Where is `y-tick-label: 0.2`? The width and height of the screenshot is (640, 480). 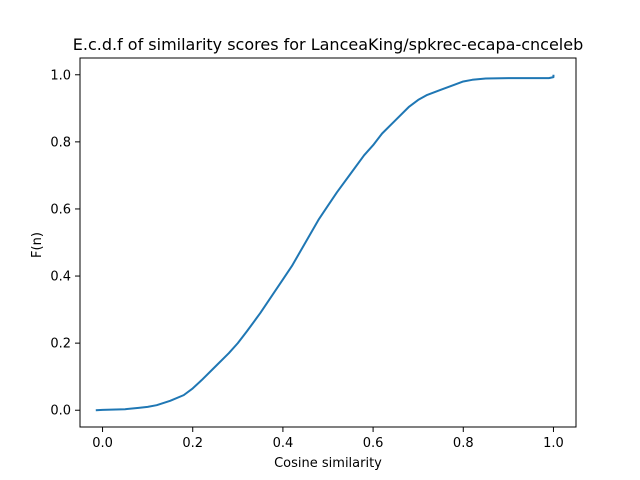
y-tick-label: 0.2 is located at coordinates (60, 344).